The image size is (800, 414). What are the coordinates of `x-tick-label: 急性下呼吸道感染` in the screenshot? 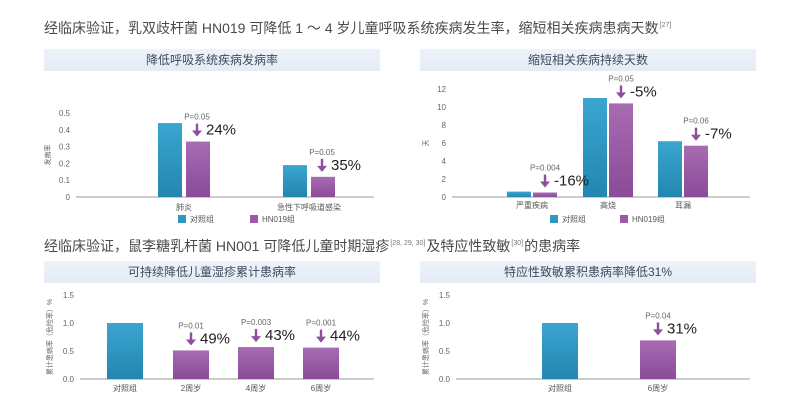 It's located at (309, 207).